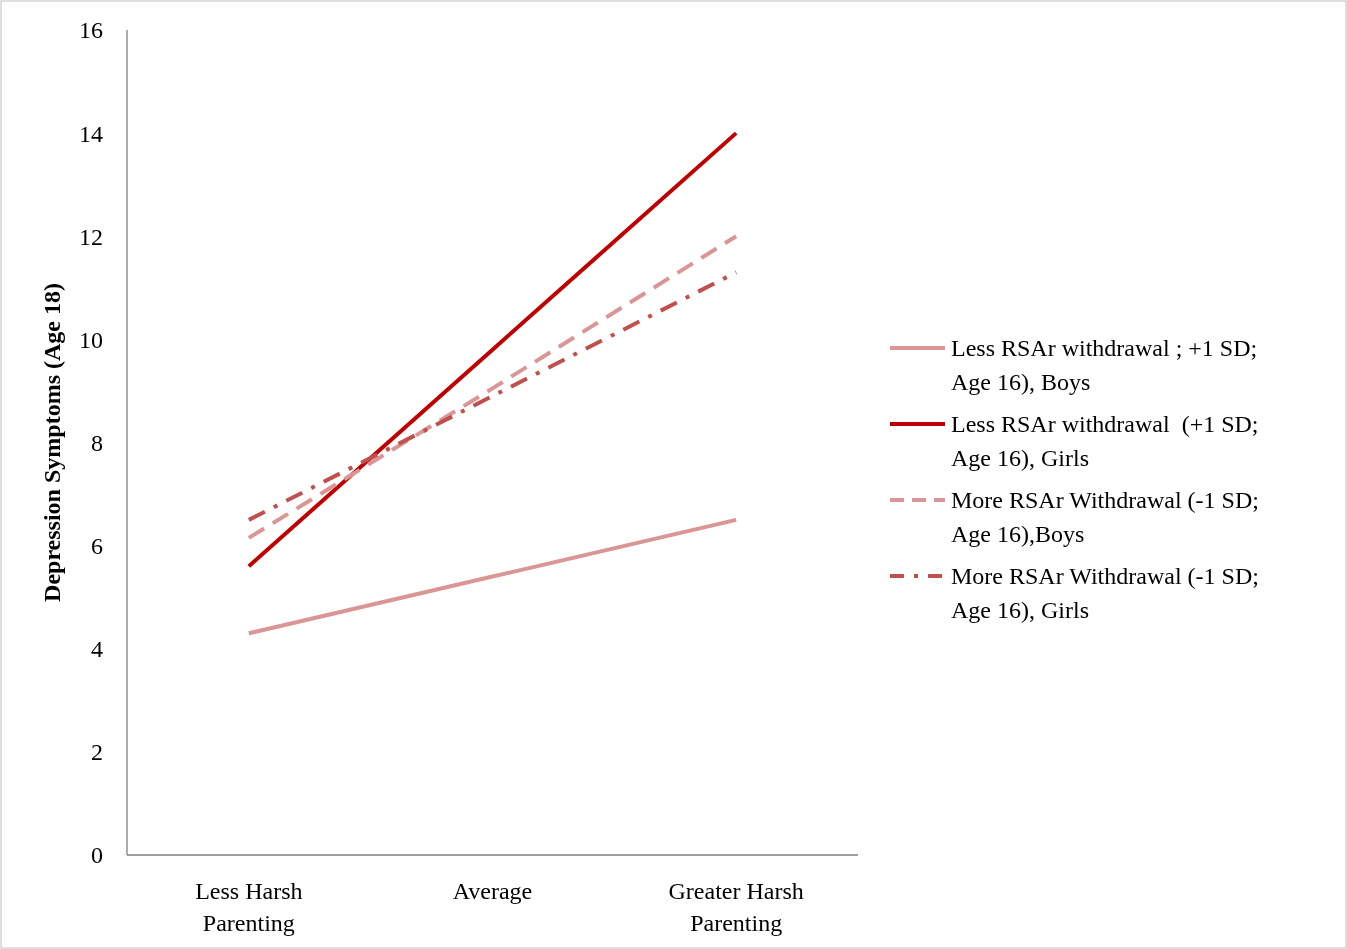  What do you see at coordinates (91, 339) in the screenshot?
I see `y-tick-label: 10` at bounding box center [91, 339].